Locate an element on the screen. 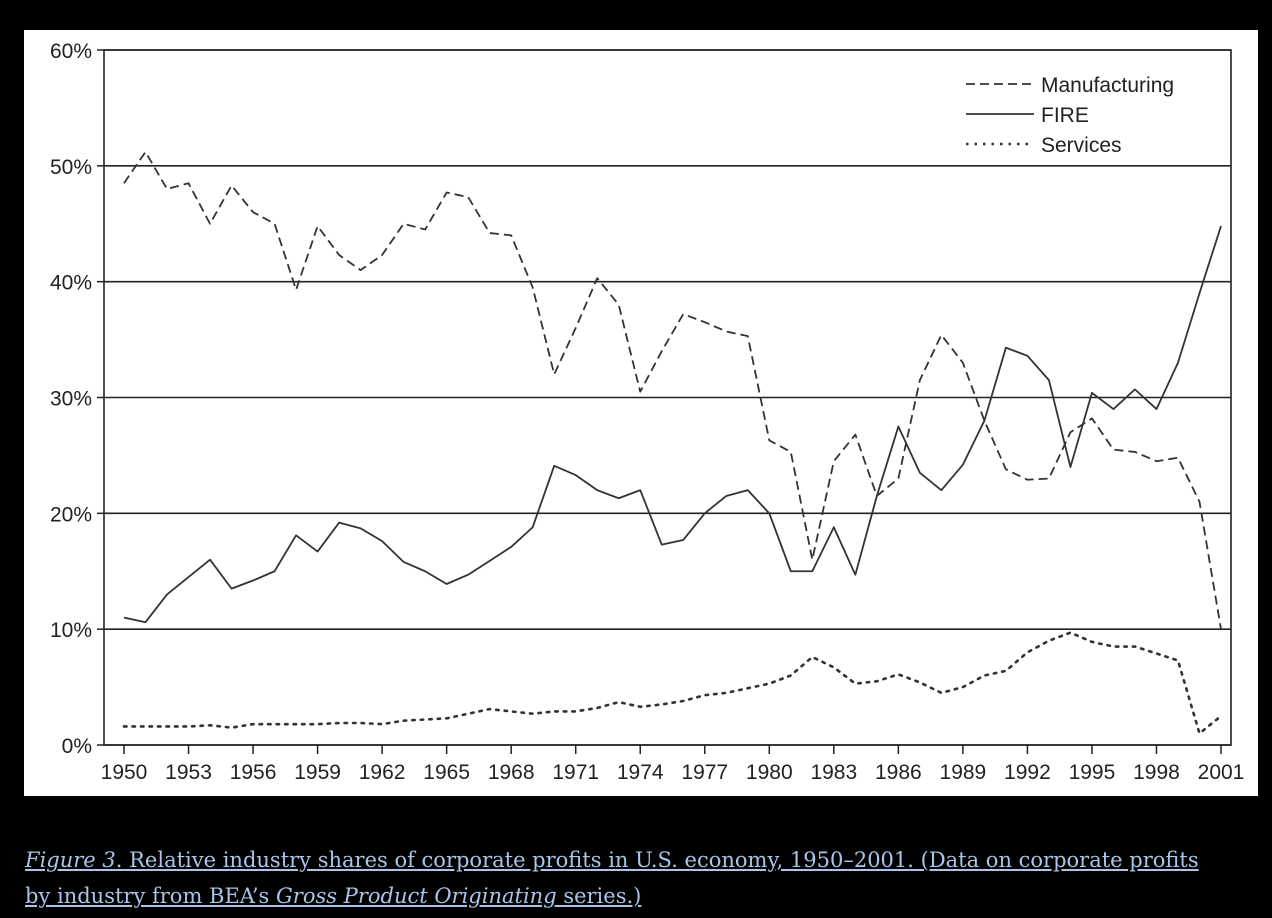 The image size is (1272, 918). x-tick-label: 1971 is located at coordinates (575, 772).